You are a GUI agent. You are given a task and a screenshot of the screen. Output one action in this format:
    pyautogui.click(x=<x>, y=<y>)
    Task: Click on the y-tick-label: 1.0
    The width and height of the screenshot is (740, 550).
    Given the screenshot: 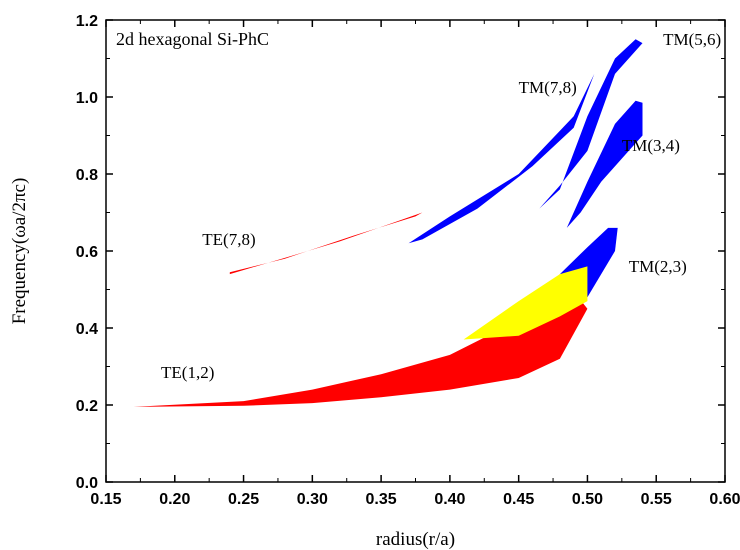 What is the action you would take?
    pyautogui.click(x=87, y=98)
    